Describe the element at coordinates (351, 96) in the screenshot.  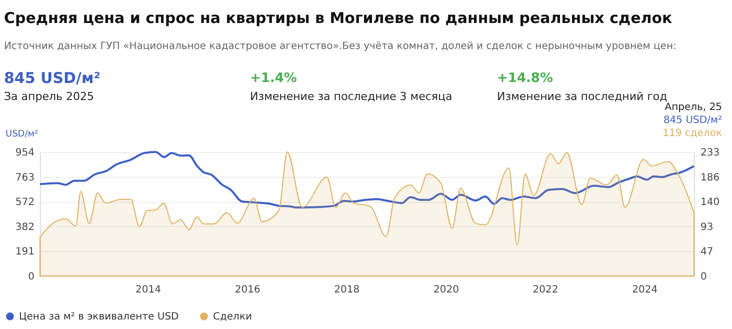
I see `text: Изменение за последние 3 месяца` at that location.